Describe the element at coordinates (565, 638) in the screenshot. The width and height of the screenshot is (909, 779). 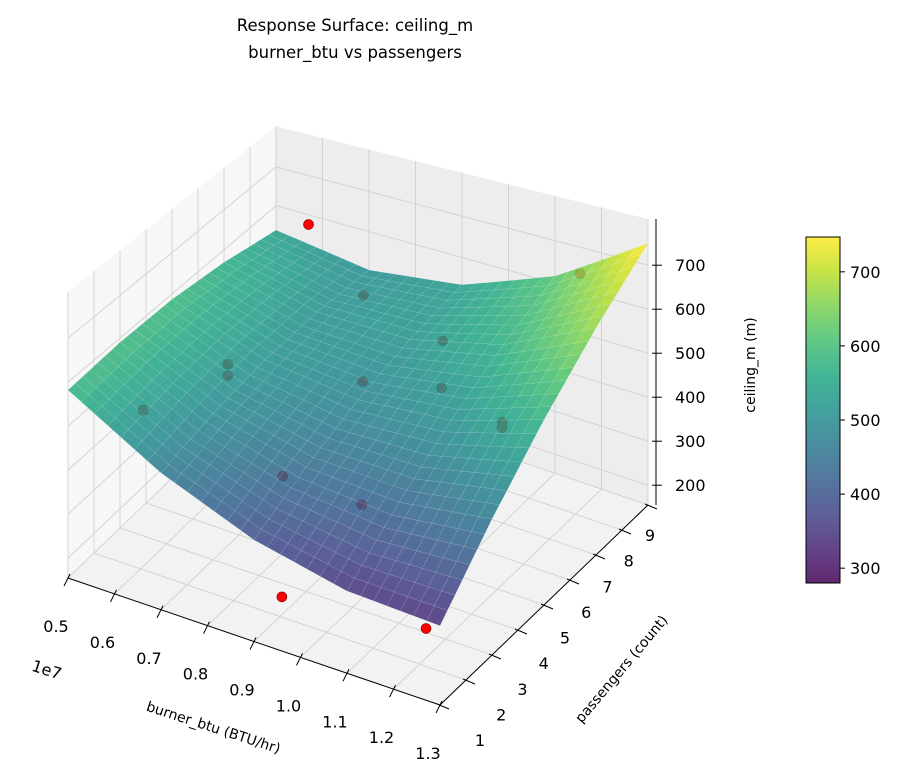
I see `y-tick-label: 5` at that location.